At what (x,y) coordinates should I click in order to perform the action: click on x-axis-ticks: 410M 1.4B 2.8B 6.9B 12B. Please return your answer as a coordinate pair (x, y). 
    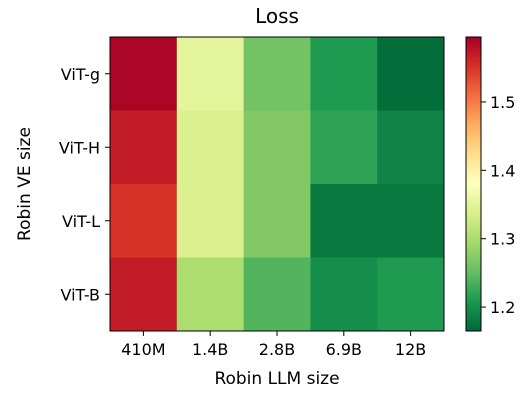
    Looking at the image, I should click on (273, 345).